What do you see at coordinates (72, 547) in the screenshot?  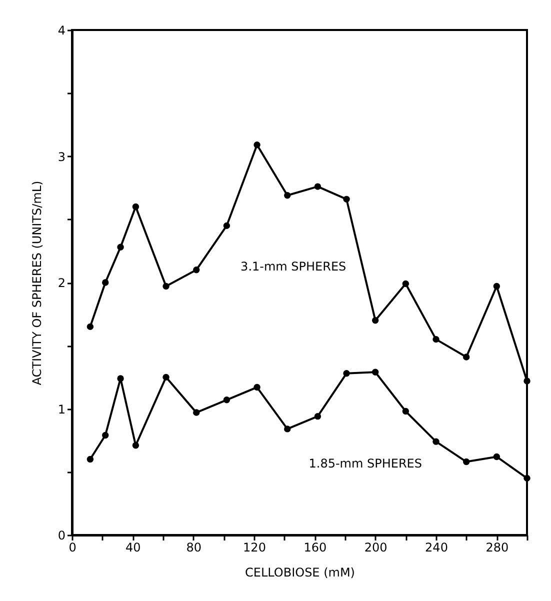 I see `x-tick-label: 0` at bounding box center [72, 547].